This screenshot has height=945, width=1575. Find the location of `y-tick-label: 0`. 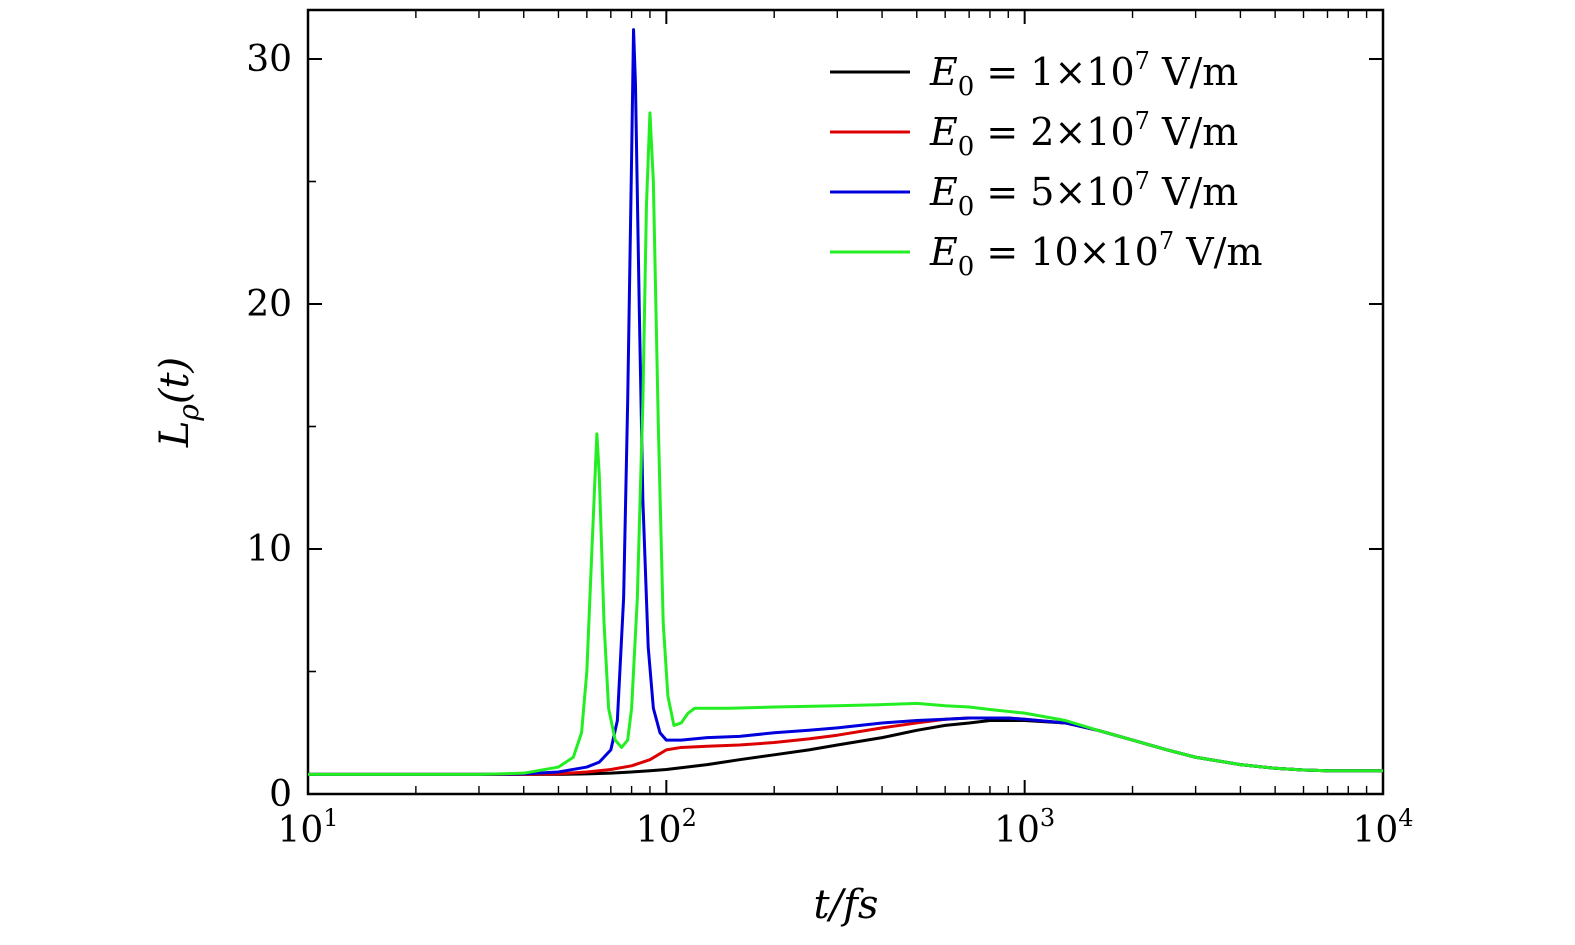

y-tick-label: 0 is located at coordinates (280, 794).